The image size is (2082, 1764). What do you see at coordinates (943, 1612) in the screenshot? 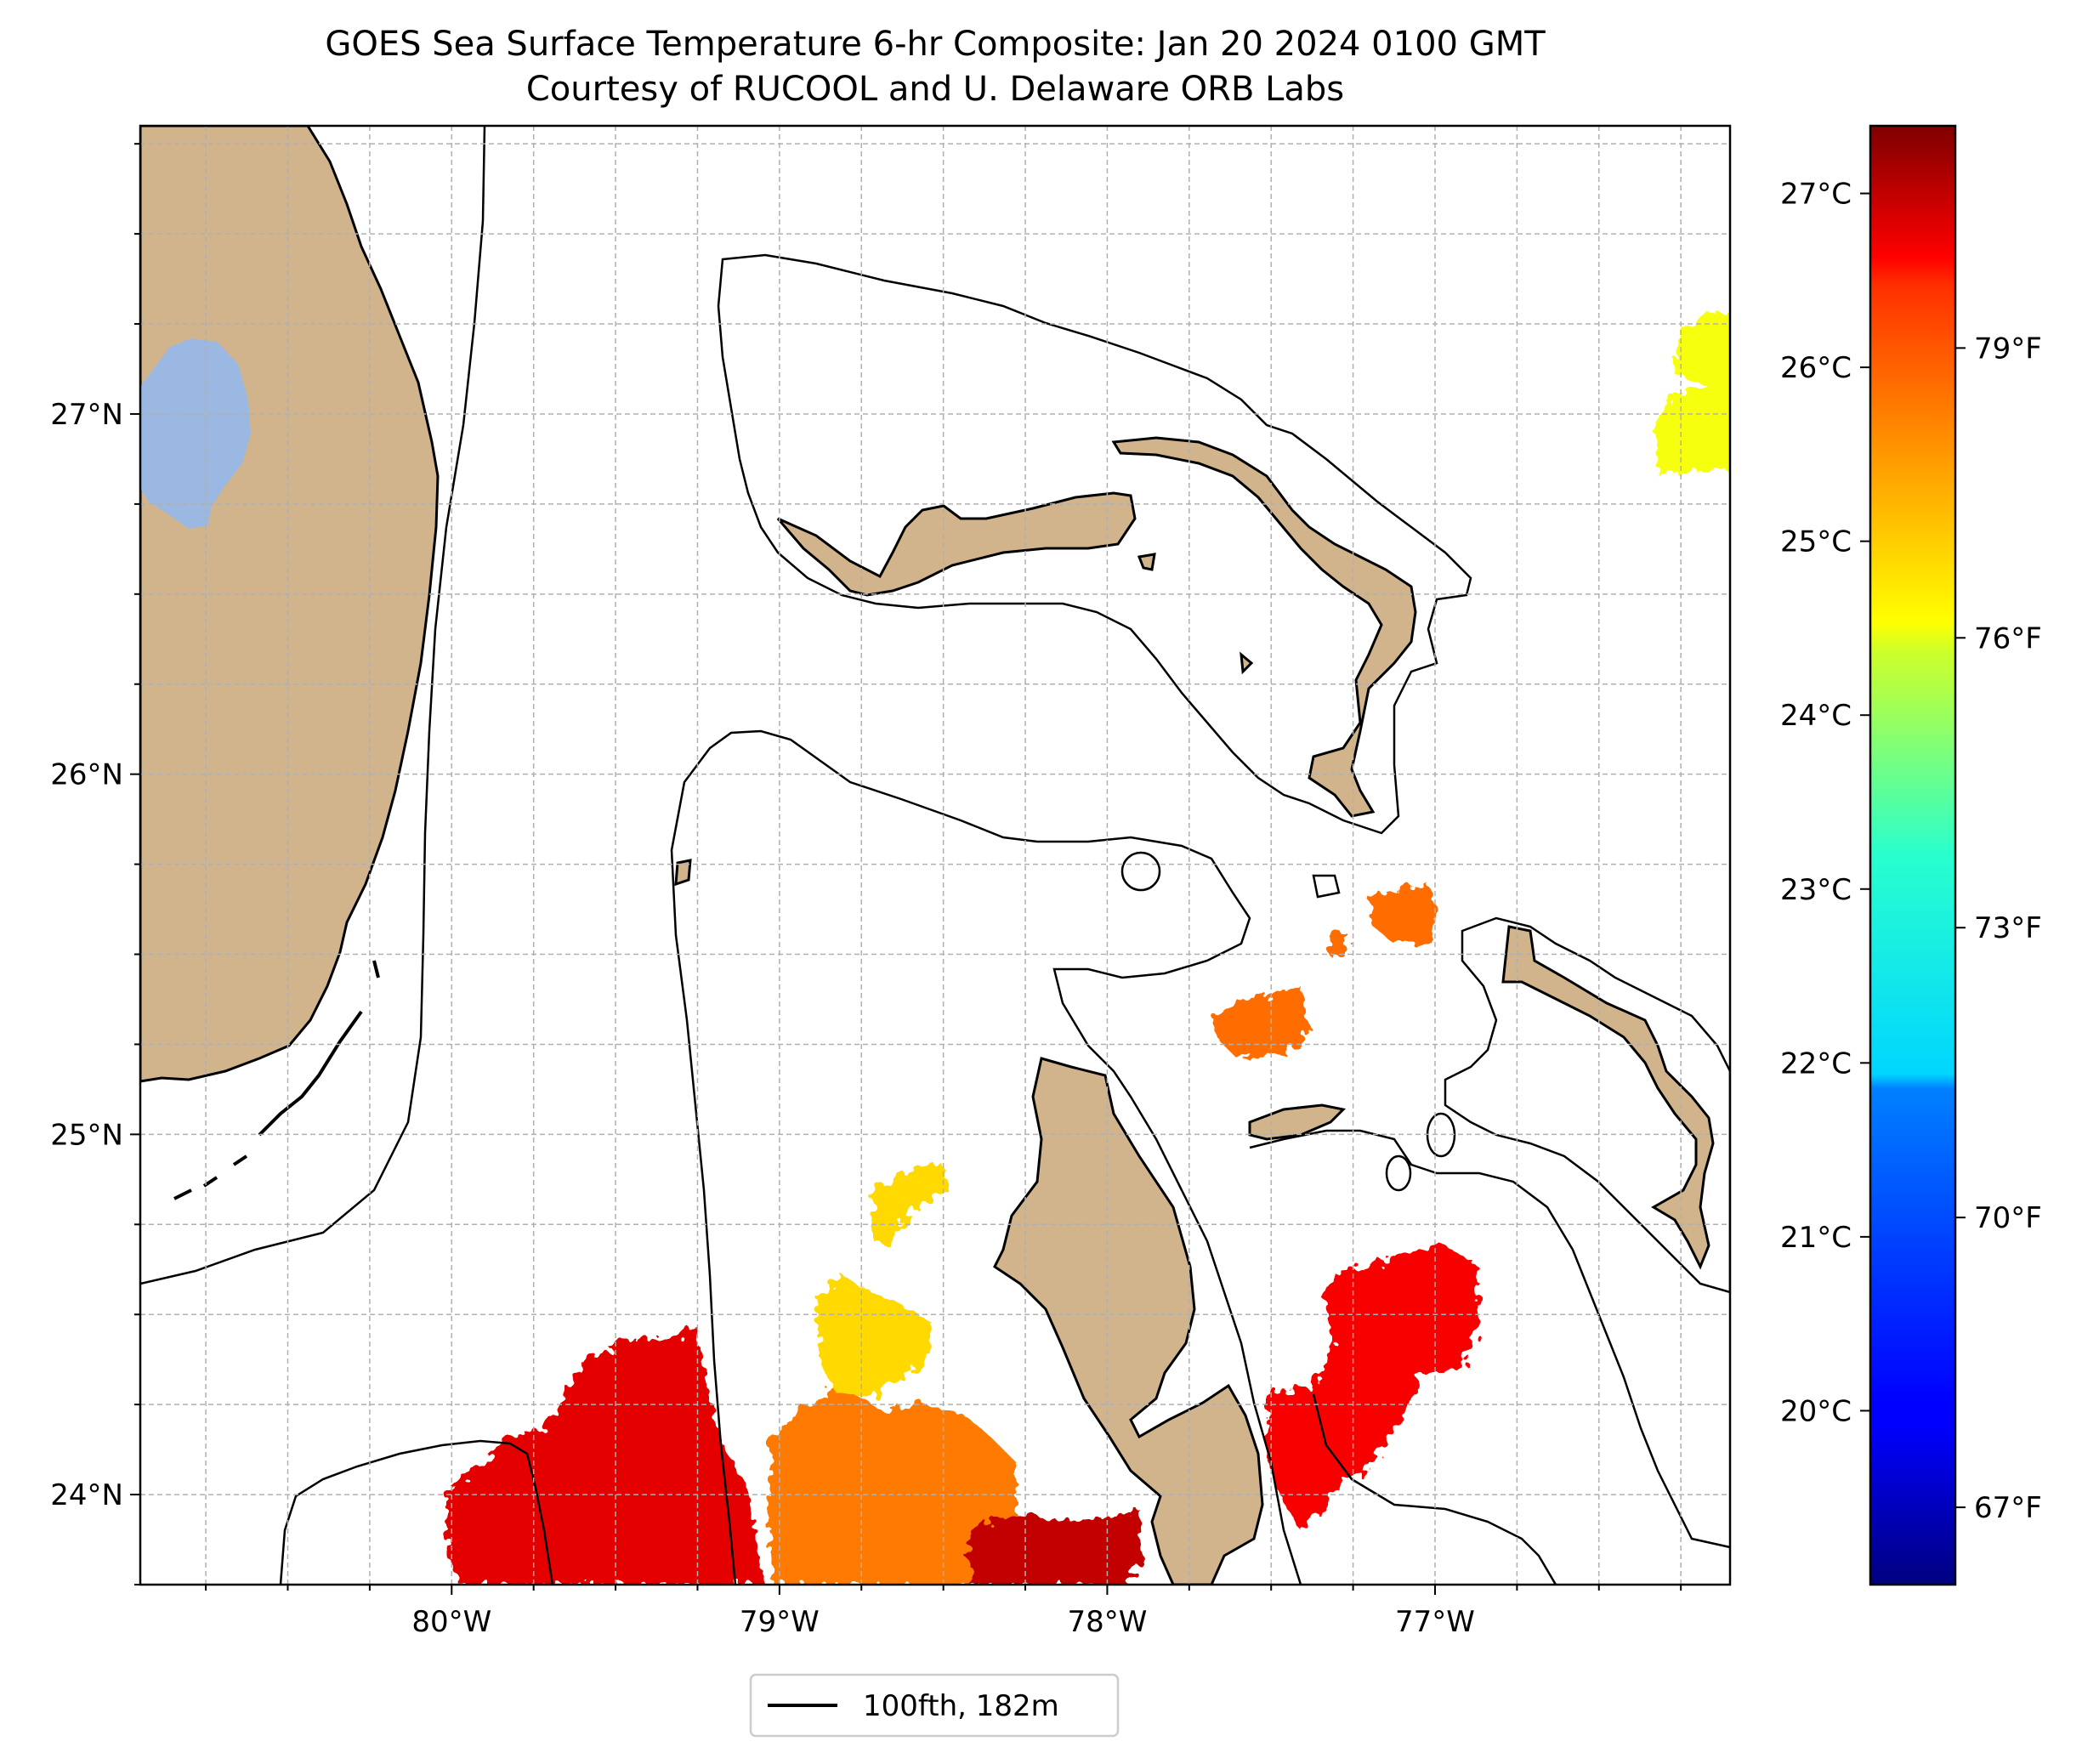
I see `longitude-axis: 80°W 79°W 78°W 77°W` at bounding box center [943, 1612].